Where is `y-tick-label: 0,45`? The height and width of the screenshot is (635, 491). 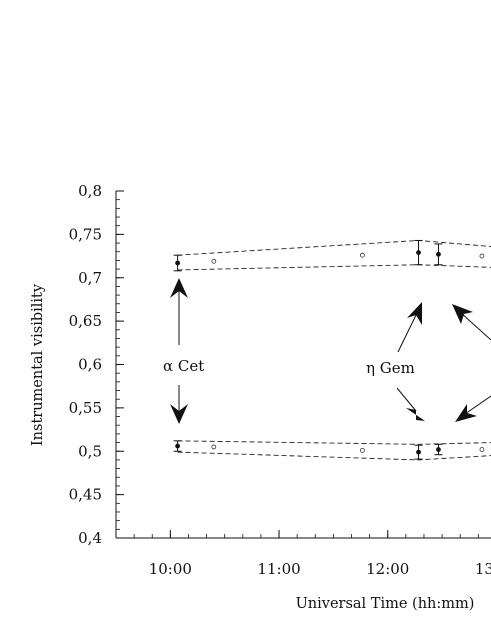
y-tick-label: 0,45 is located at coordinates (85, 495).